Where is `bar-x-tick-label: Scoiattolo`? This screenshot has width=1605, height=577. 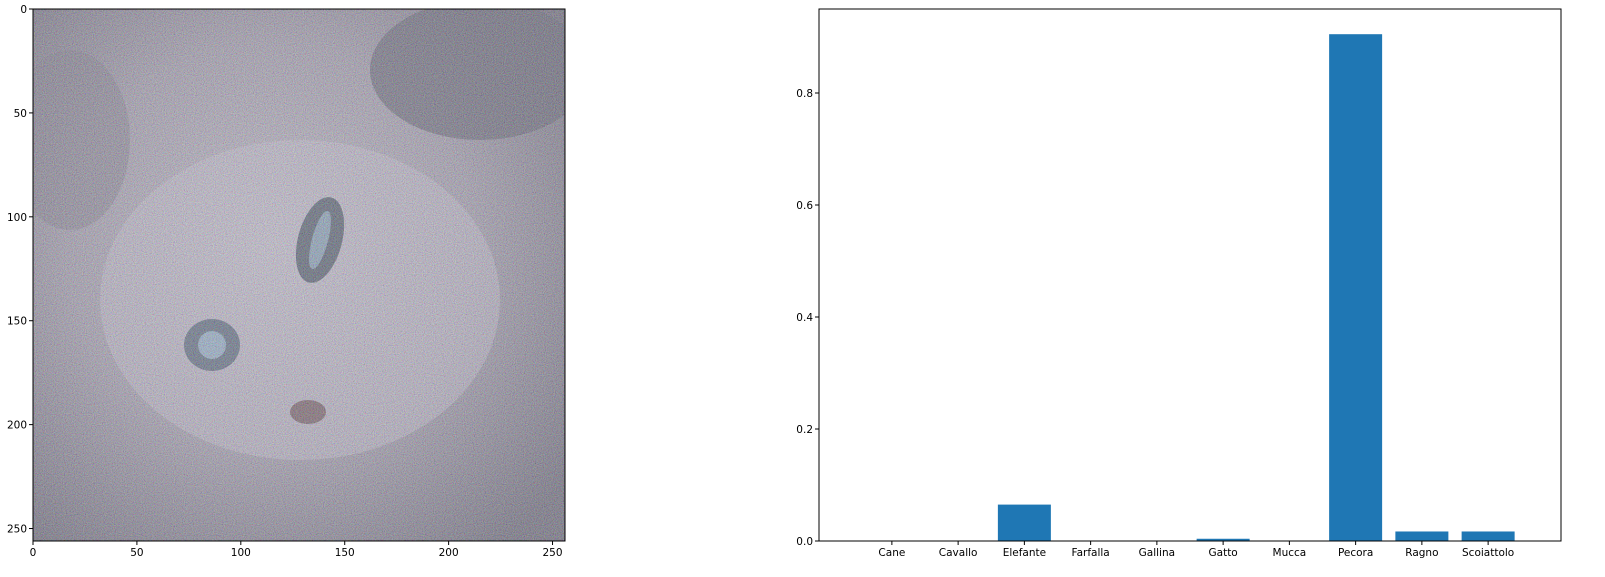
bar-x-tick-label: Scoiattolo is located at coordinates (1488, 553).